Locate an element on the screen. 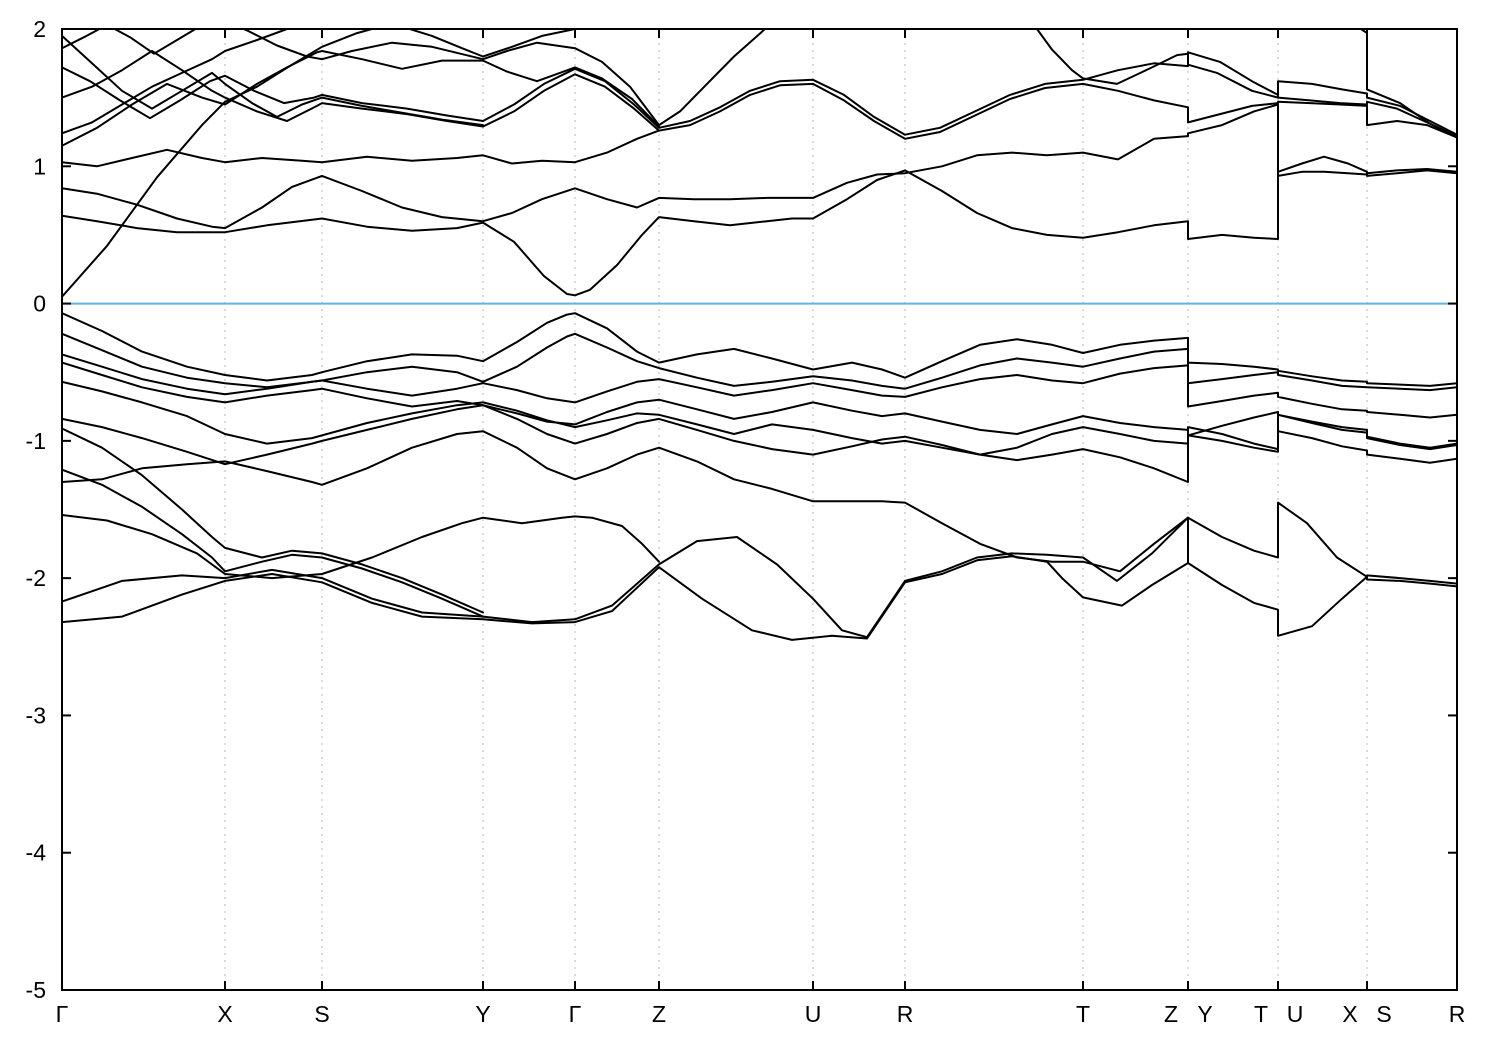 Image resolution: width=1500 pixels, height=1050 pixels. y-tick-label: 2 is located at coordinates (39, 29).